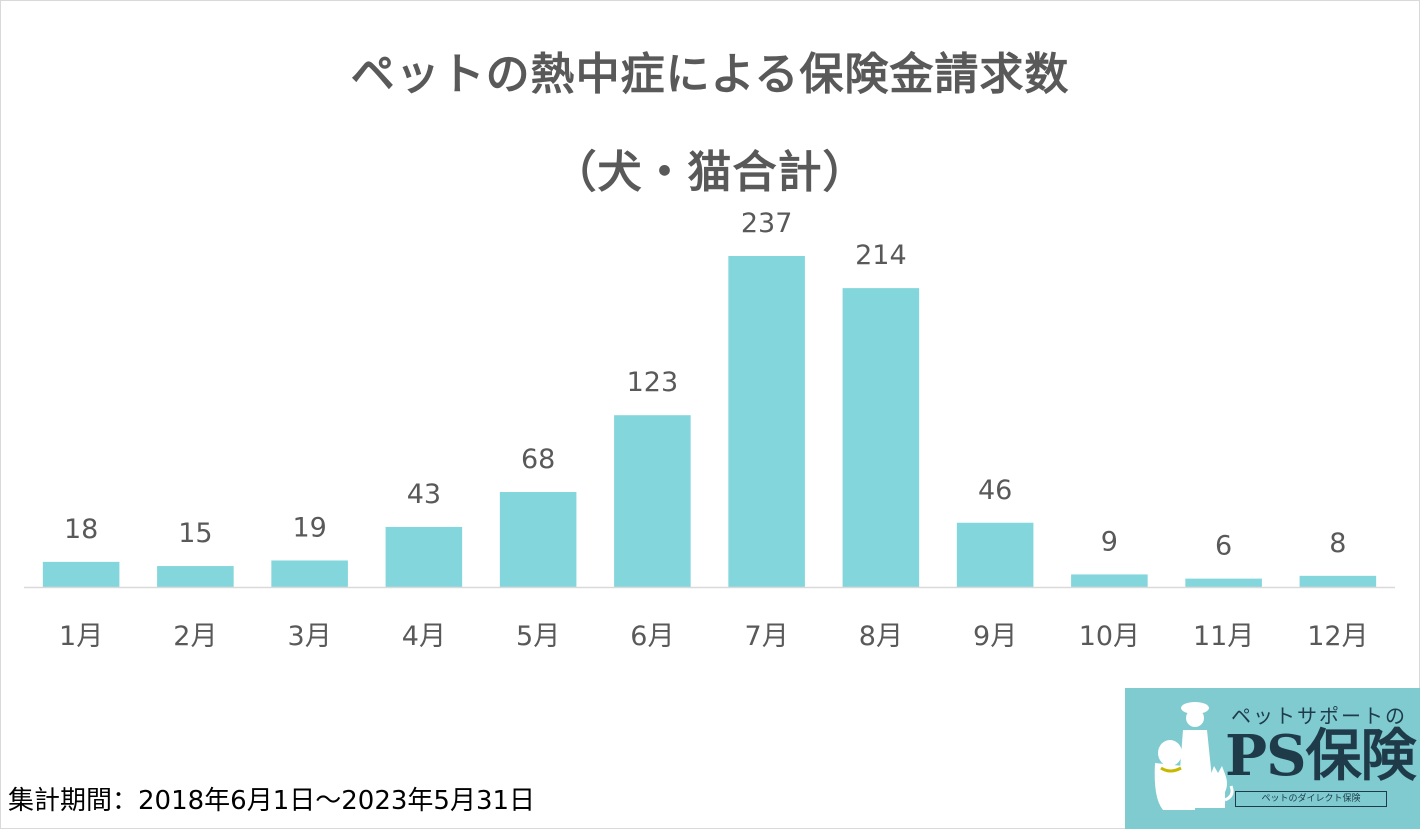  What do you see at coordinates (1321, 756) in the screenshot?
I see `logo-main-text: PS保険` at bounding box center [1321, 756].